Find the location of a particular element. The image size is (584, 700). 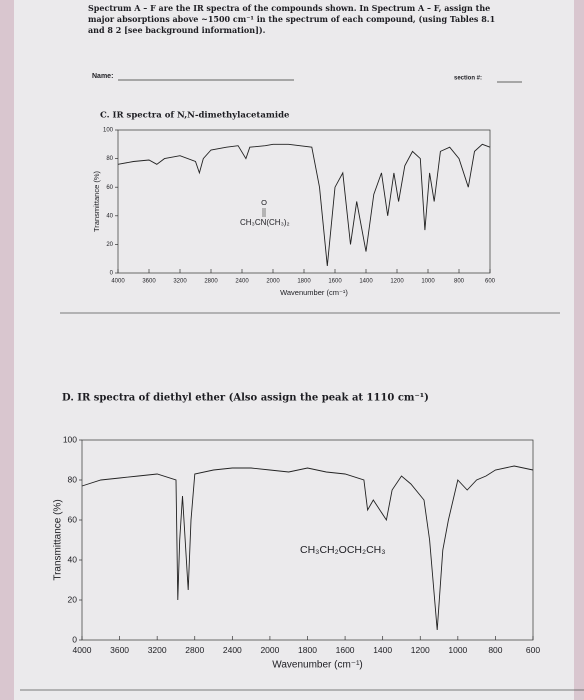

name-label: Name: is located at coordinates (102, 76).